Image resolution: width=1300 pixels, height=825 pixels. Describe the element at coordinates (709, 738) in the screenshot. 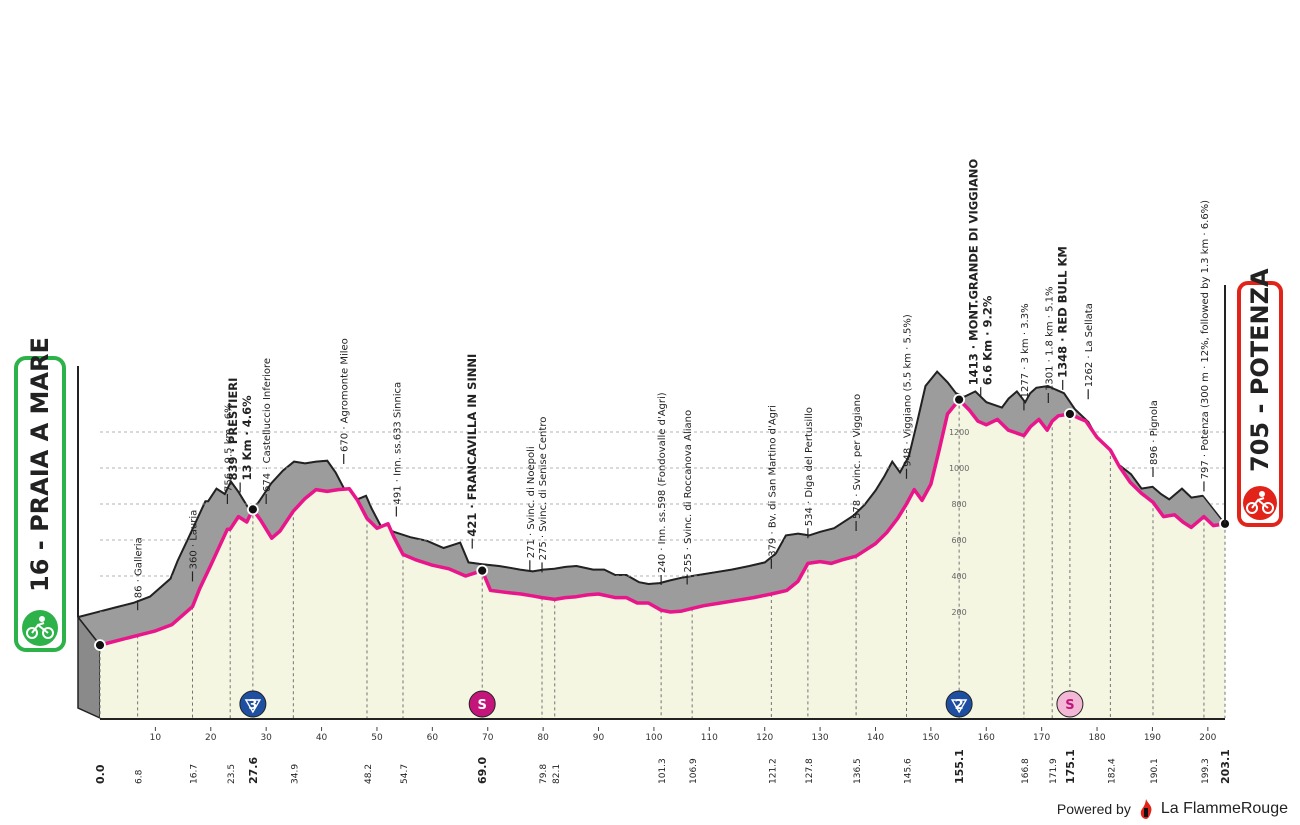

I see `x-tick-label: 110` at that location.